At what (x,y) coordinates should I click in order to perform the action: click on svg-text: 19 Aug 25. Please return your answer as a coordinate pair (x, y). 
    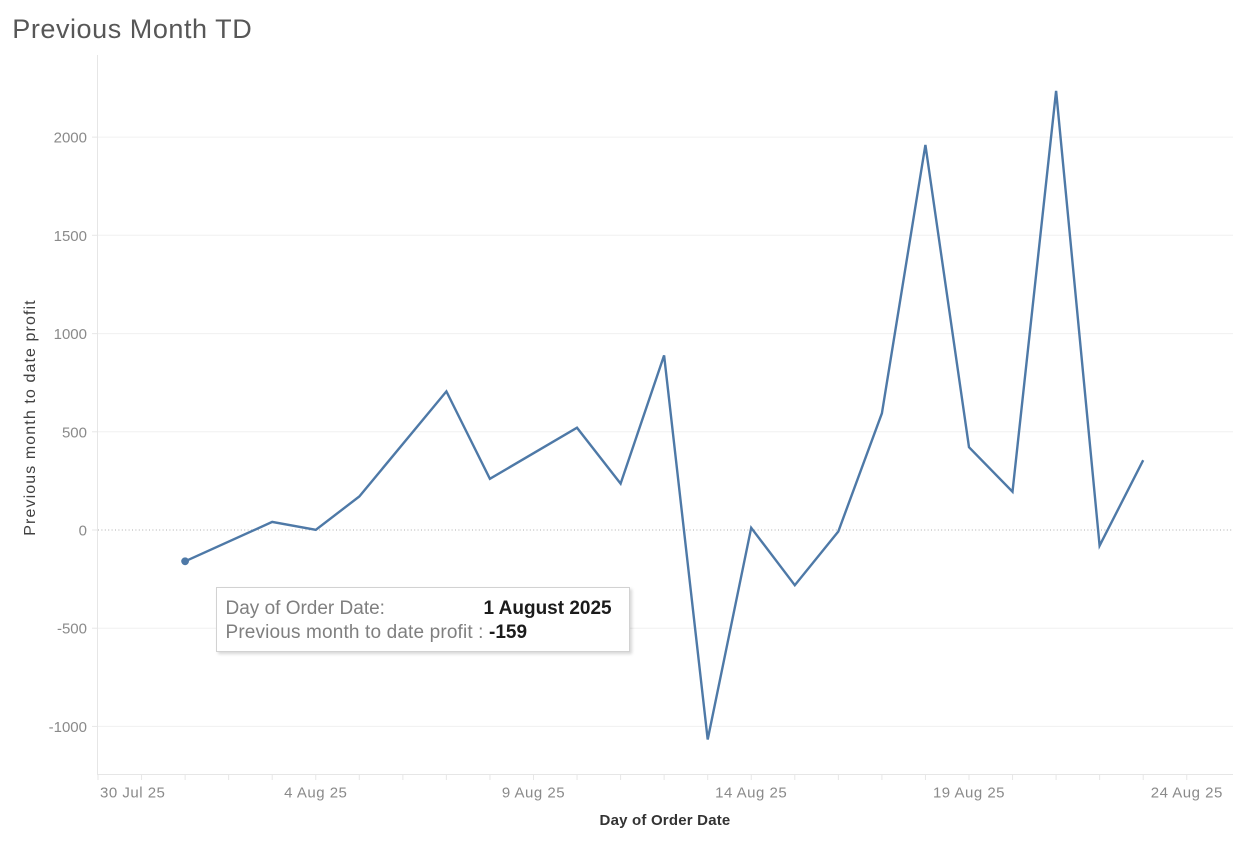
    Looking at the image, I should click on (969, 793).